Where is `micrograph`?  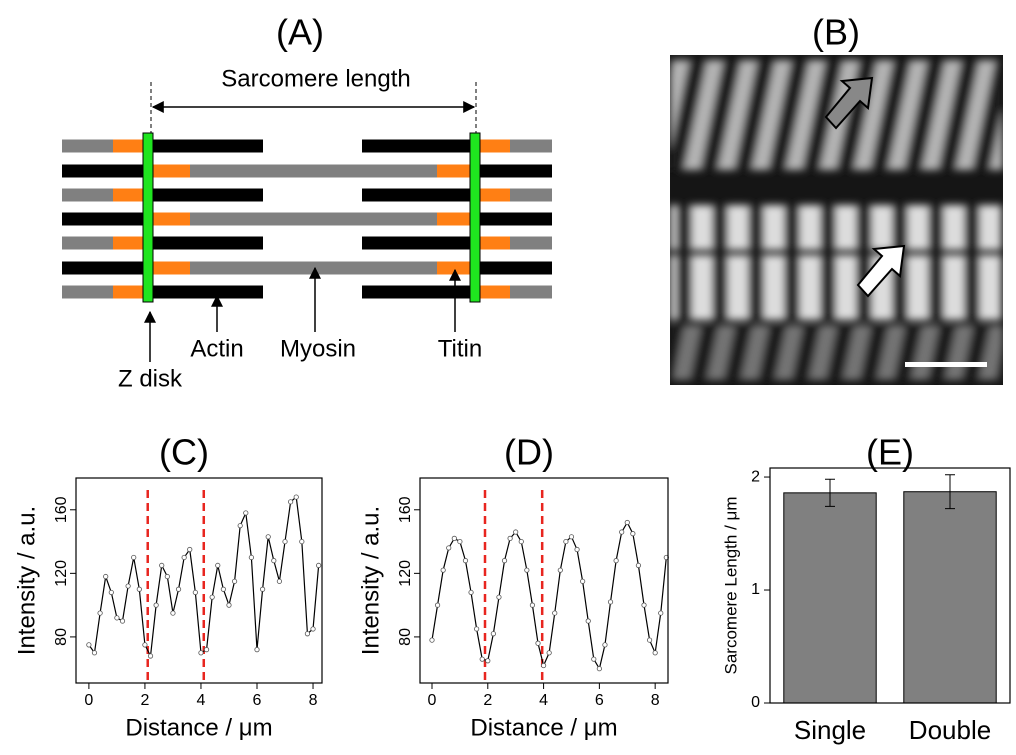 micrograph is located at coordinates (836, 220).